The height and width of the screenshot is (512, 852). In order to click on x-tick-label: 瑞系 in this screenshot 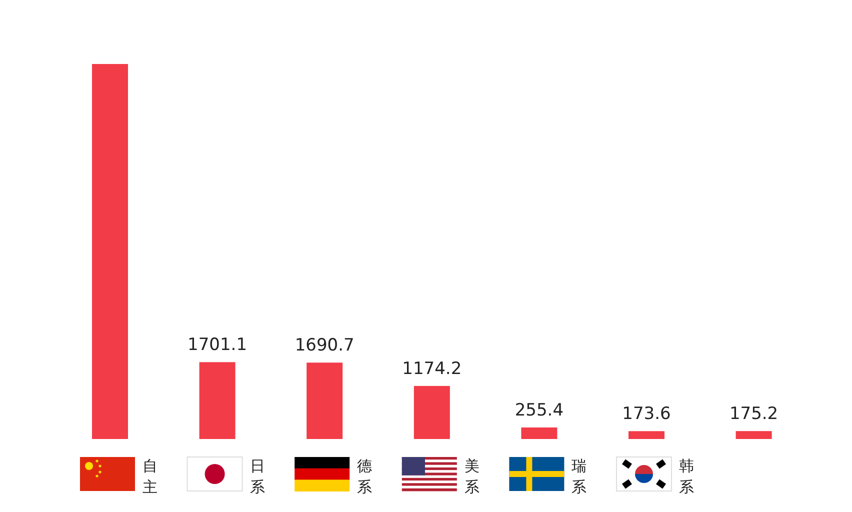, I will do `click(579, 476)`.